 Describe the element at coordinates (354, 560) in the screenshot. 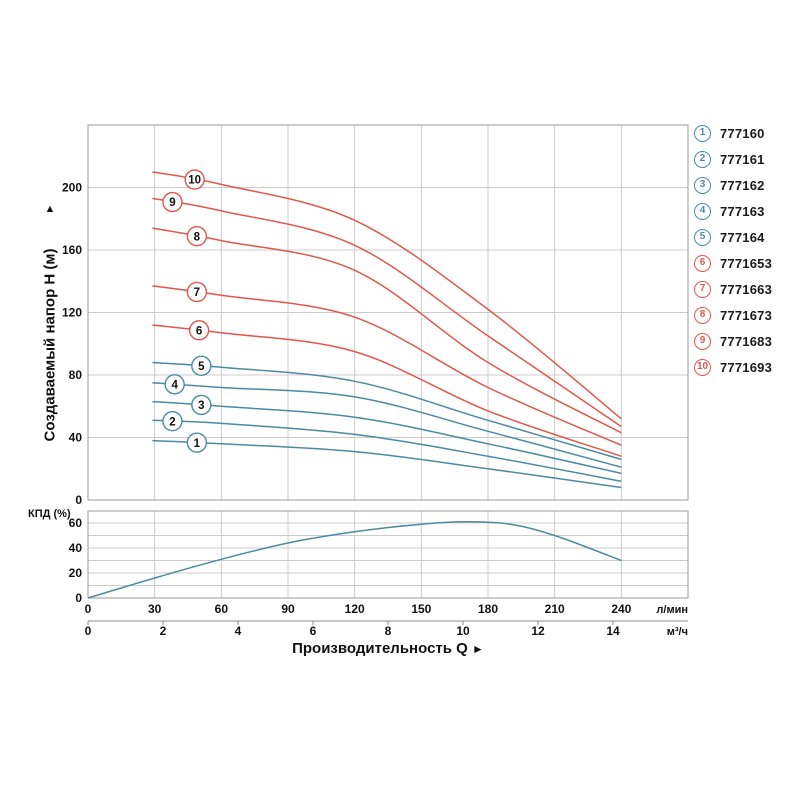

I see `efficiency-curve` at that location.